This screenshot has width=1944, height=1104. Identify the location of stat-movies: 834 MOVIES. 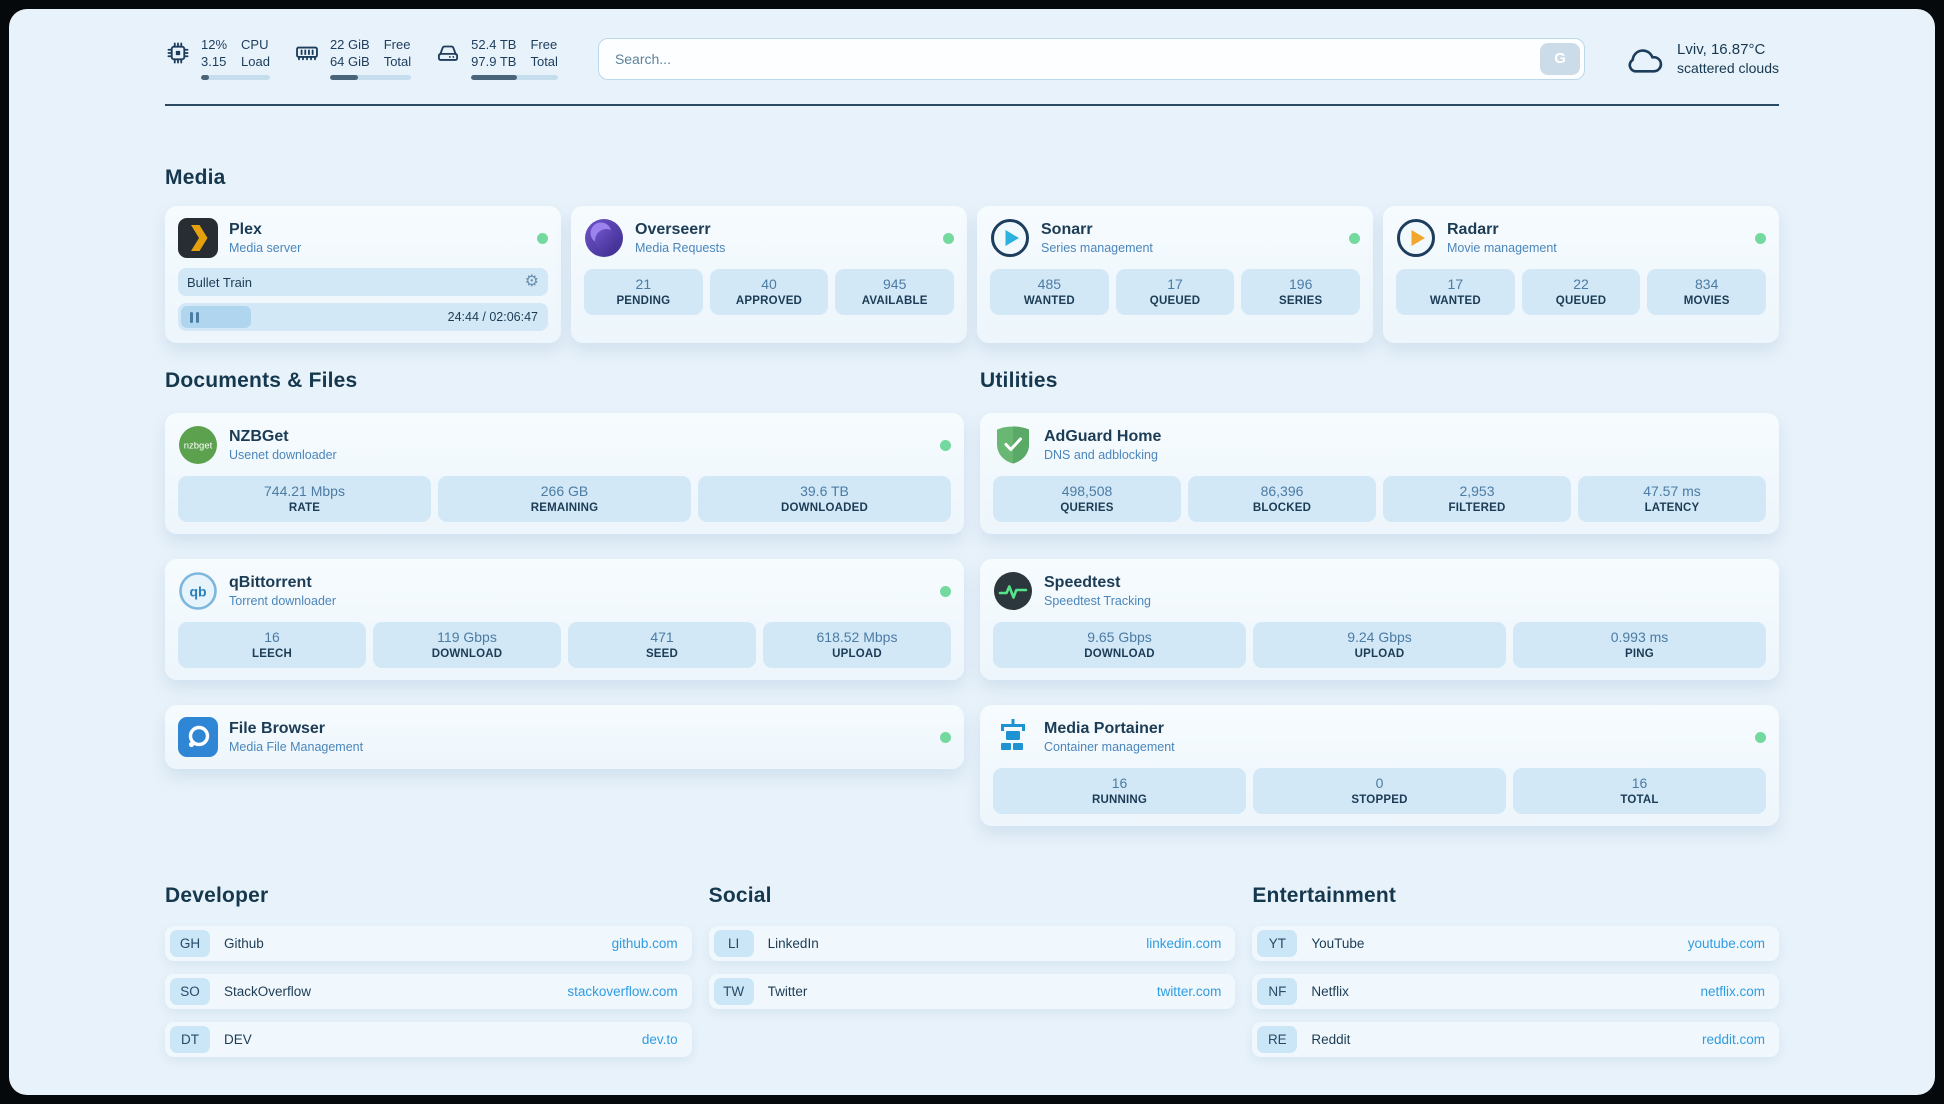
(1707, 292).